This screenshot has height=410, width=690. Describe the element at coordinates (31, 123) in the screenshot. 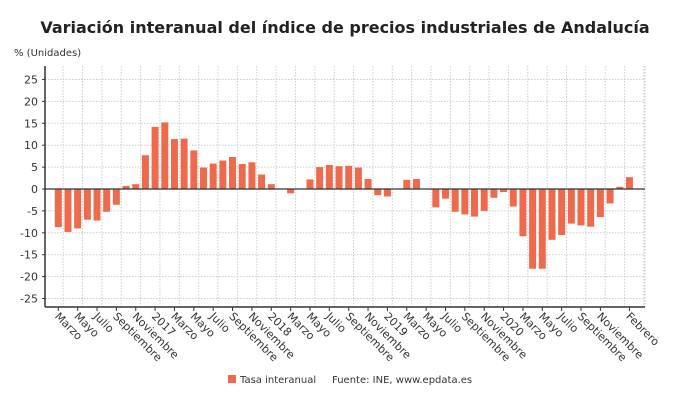

I see `y-tick-label: 15` at that location.